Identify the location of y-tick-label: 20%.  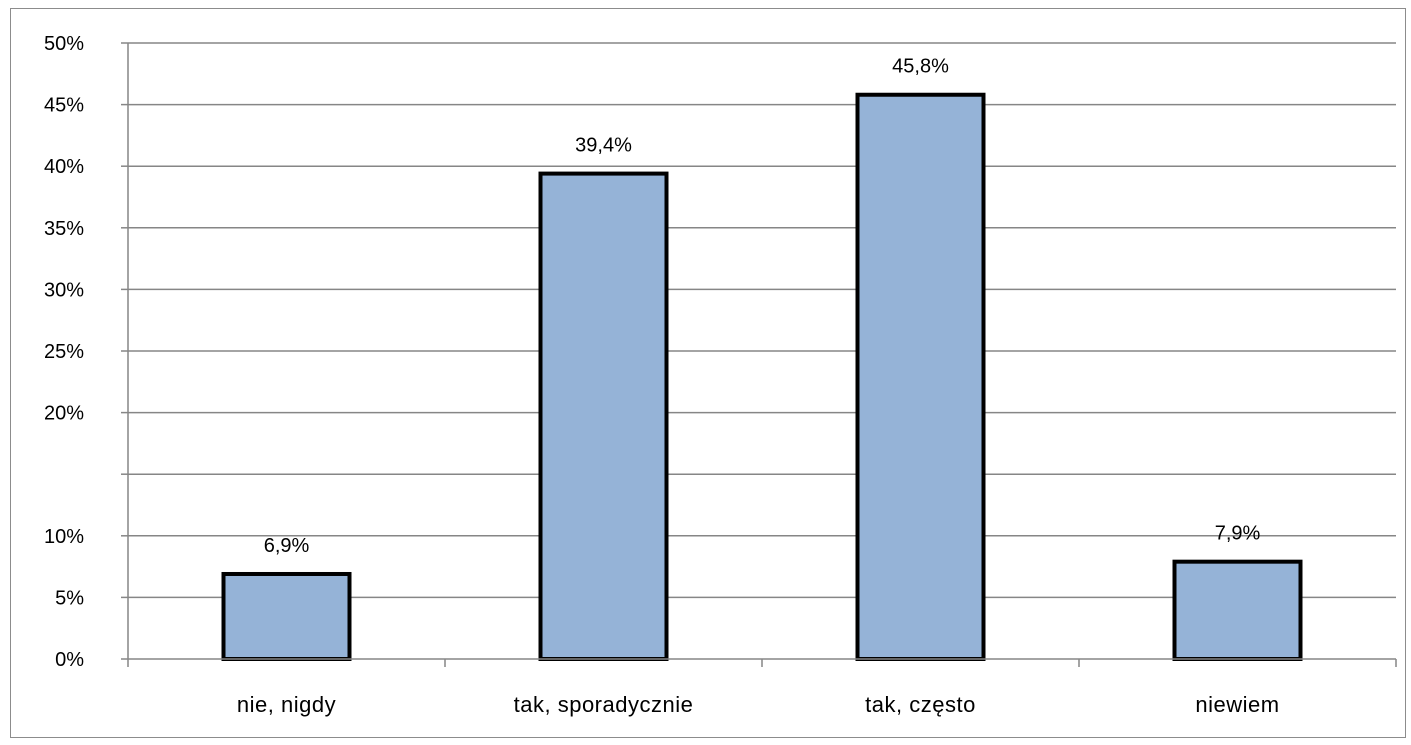
(64, 414).